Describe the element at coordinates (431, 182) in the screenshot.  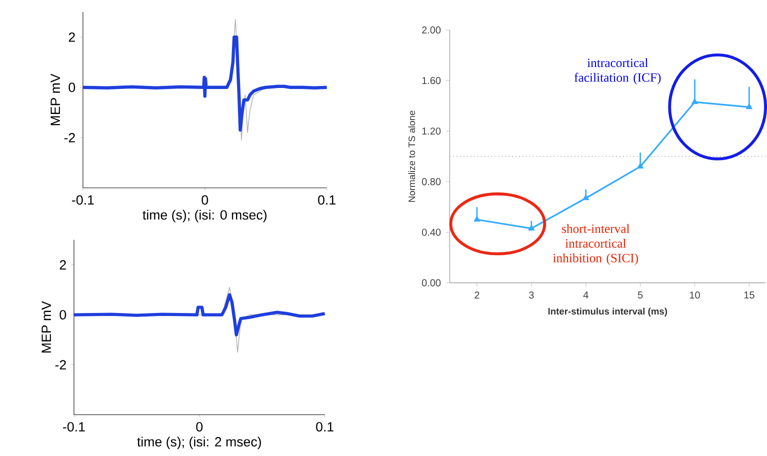
I see `y-tick-label: 0.80` at that location.